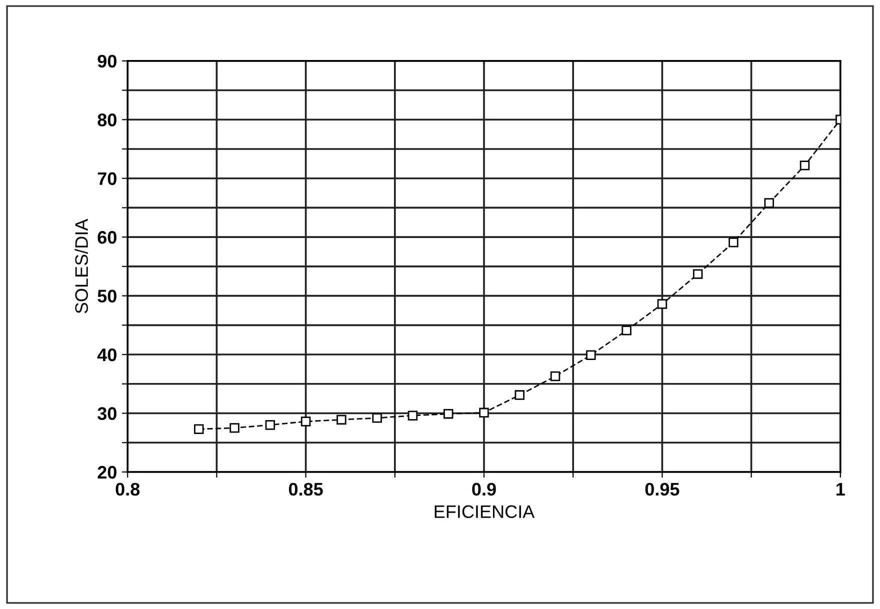 The width and height of the screenshot is (880, 609). What do you see at coordinates (840, 489) in the screenshot?
I see `x-tick-label: 1` at bounding box center [840, 489].